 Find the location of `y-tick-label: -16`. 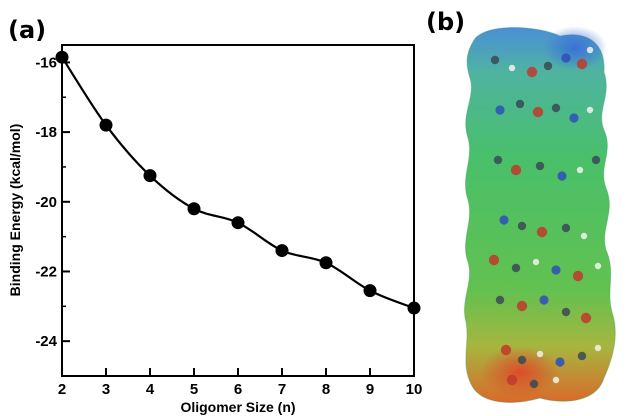

y-tick-label: -16 is located at coordinates (46, 62).